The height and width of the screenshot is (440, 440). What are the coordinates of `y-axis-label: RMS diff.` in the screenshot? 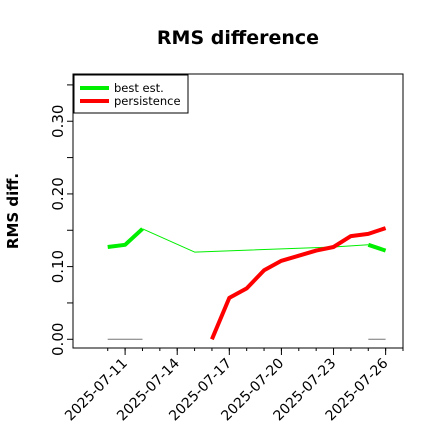 It's located at (13, 211).